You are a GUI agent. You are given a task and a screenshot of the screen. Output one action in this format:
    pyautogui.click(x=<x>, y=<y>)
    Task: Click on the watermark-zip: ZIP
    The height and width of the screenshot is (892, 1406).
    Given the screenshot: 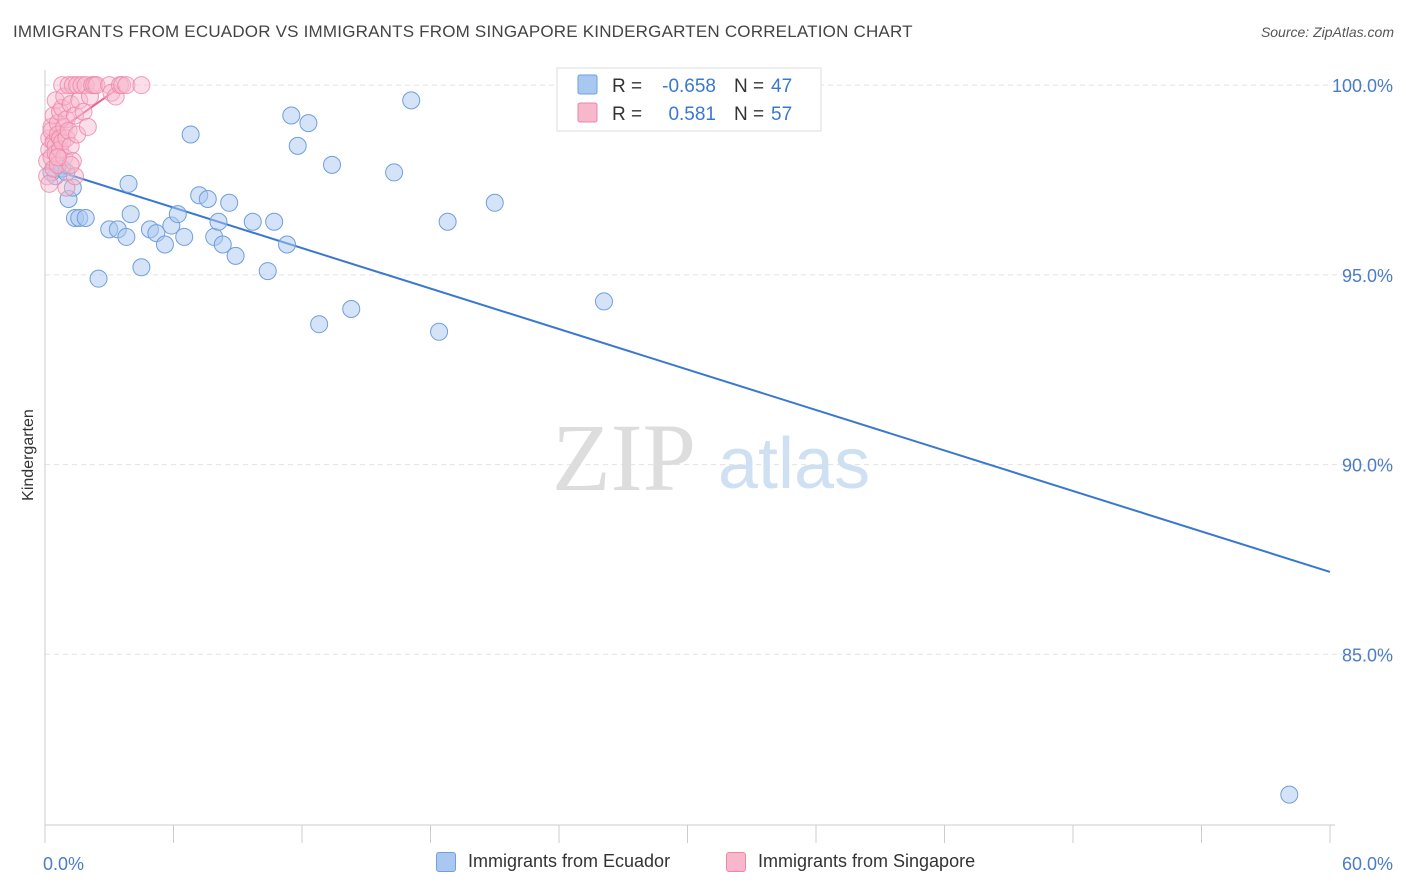 What is the action you would take?
    pyautogui.click(x=624, y=457)
    